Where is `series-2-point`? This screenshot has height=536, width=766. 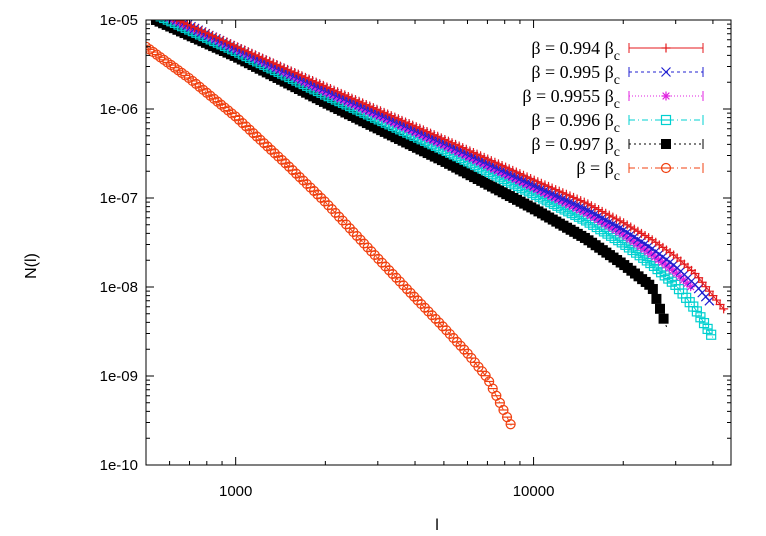
series-2-point is located at coordinates (169, 21).